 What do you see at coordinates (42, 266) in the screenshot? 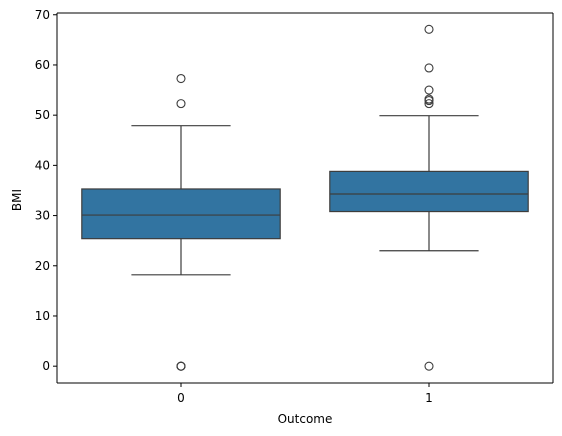
I see `y-tick-label: 20` at bounding box center [42, 266].